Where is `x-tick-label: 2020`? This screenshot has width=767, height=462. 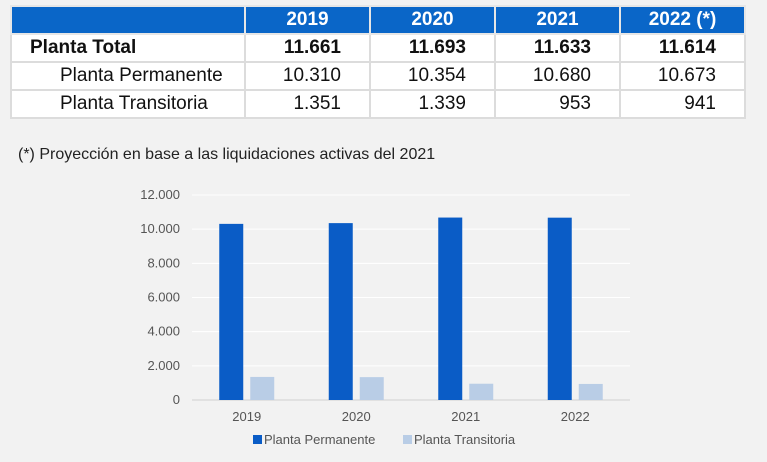
x-tick-label: 2020 is located at coordinates (356, 416).